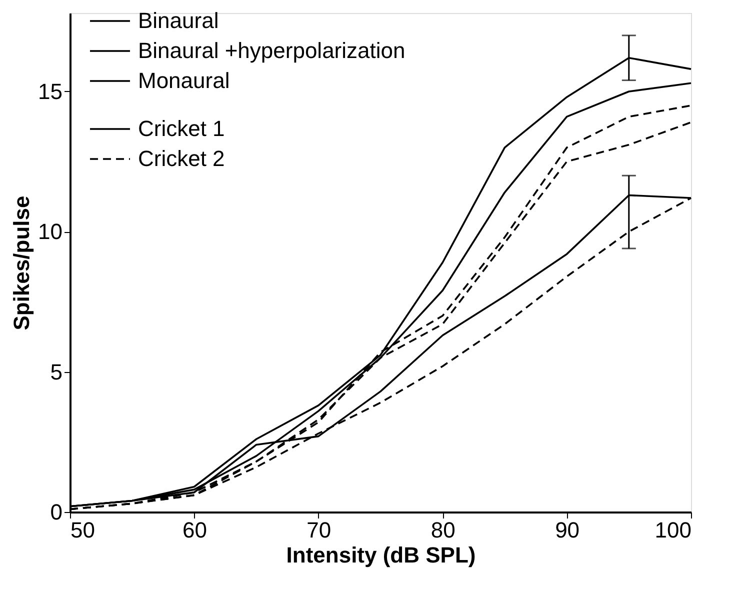 This screenshot has width=732, height=596. What do you see at coordinates (381, 555) in the screenshot?
I see `x-axis-title: Intensity (dB SPL)` at bounding box center [381, 555].